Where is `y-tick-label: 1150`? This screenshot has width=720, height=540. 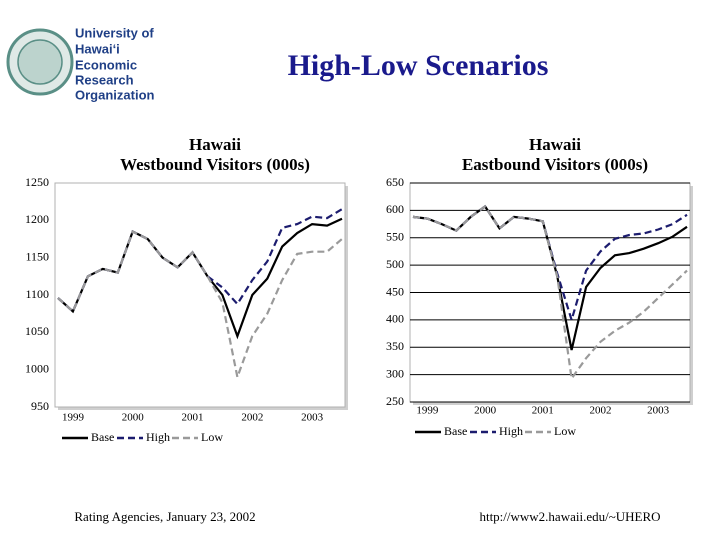 y-tick-label: 1150 is located at coordinates (37, 256).